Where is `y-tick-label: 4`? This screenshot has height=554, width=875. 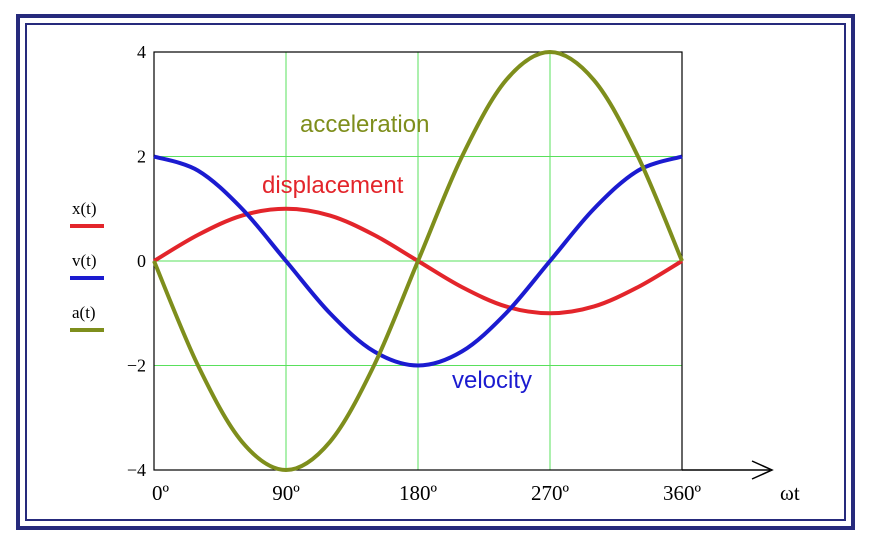 y-tick-label: 4 is located at coordinates (141, 52).